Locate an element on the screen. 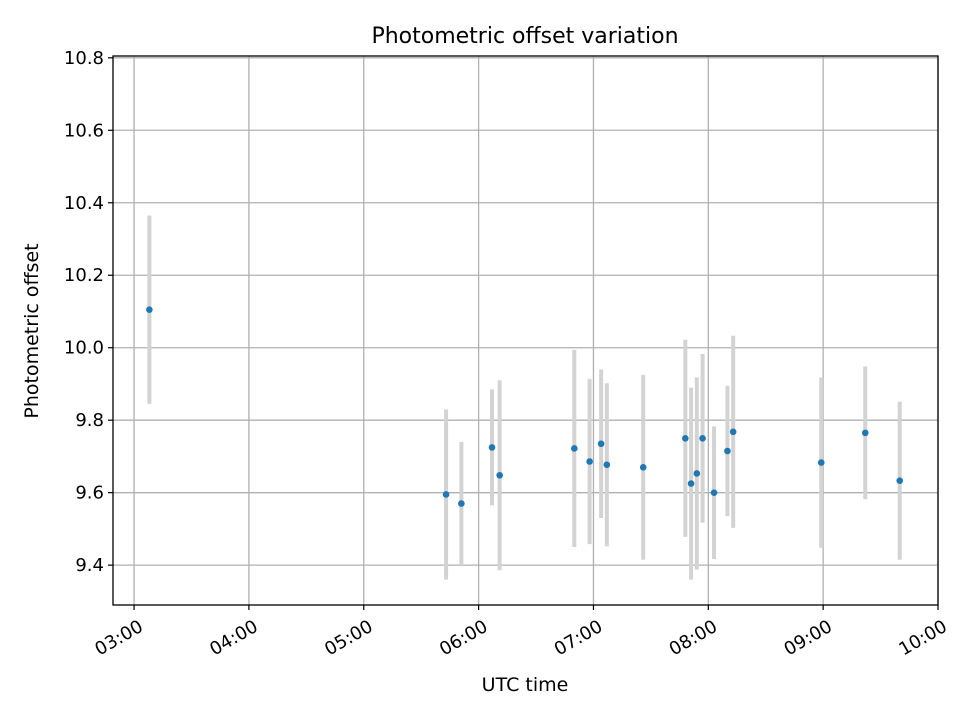 The height and width of the screenshot is (720, 960). y-axis-ticks: 9.4 9.6 9.8 10.0 10.2 10.4 10.6 10.8 is located at coordinates (88, 312).